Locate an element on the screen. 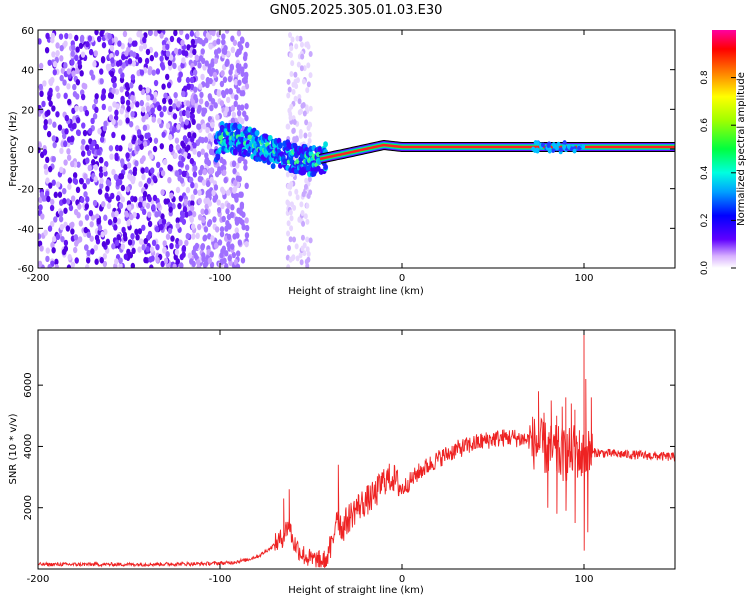 The height and width of the screenshot is (600, 750). spectrogram-x-axis-label: Height of straight line (km) is located at coordinates (356, 291).